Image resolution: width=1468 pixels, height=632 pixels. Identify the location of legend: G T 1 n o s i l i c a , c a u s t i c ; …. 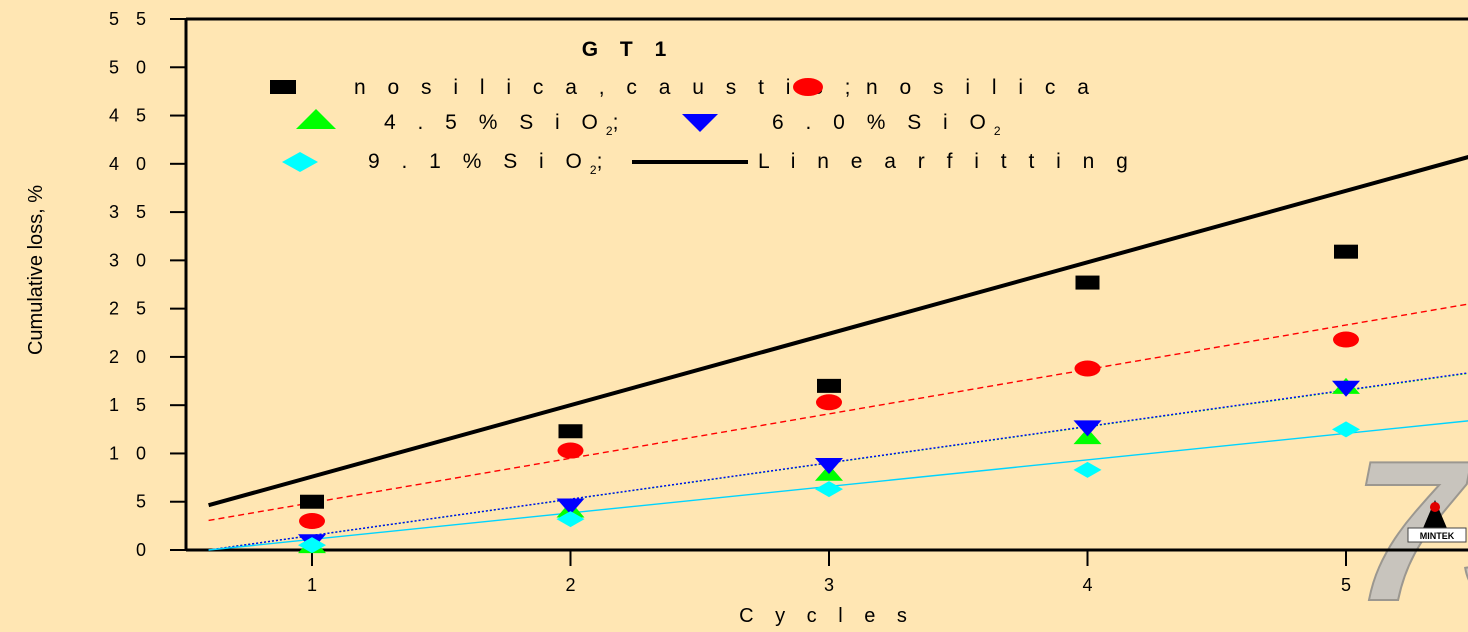
(703, 107).